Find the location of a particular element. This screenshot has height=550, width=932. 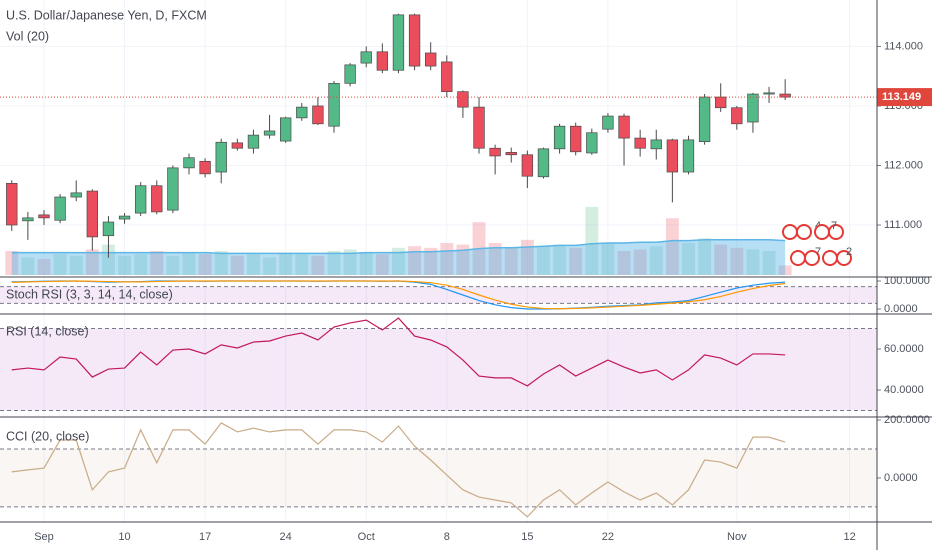

pane-title: U.S. Dollar/Japanese Yen, D, FXCM is located at coordinates (106, 15).